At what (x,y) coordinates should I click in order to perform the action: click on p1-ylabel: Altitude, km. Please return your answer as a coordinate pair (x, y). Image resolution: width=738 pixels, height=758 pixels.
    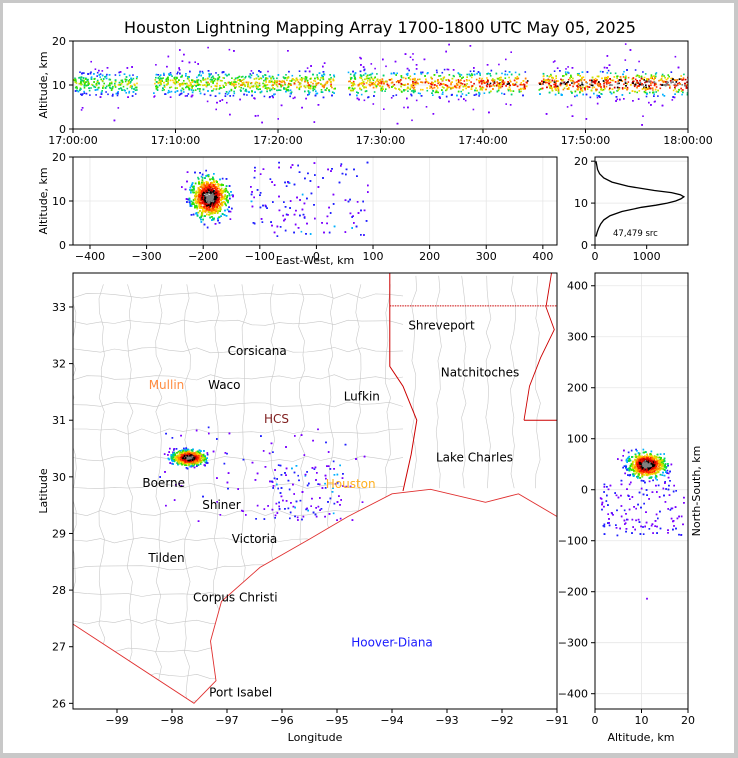
    Looking at the image, I should click on (43, 84).